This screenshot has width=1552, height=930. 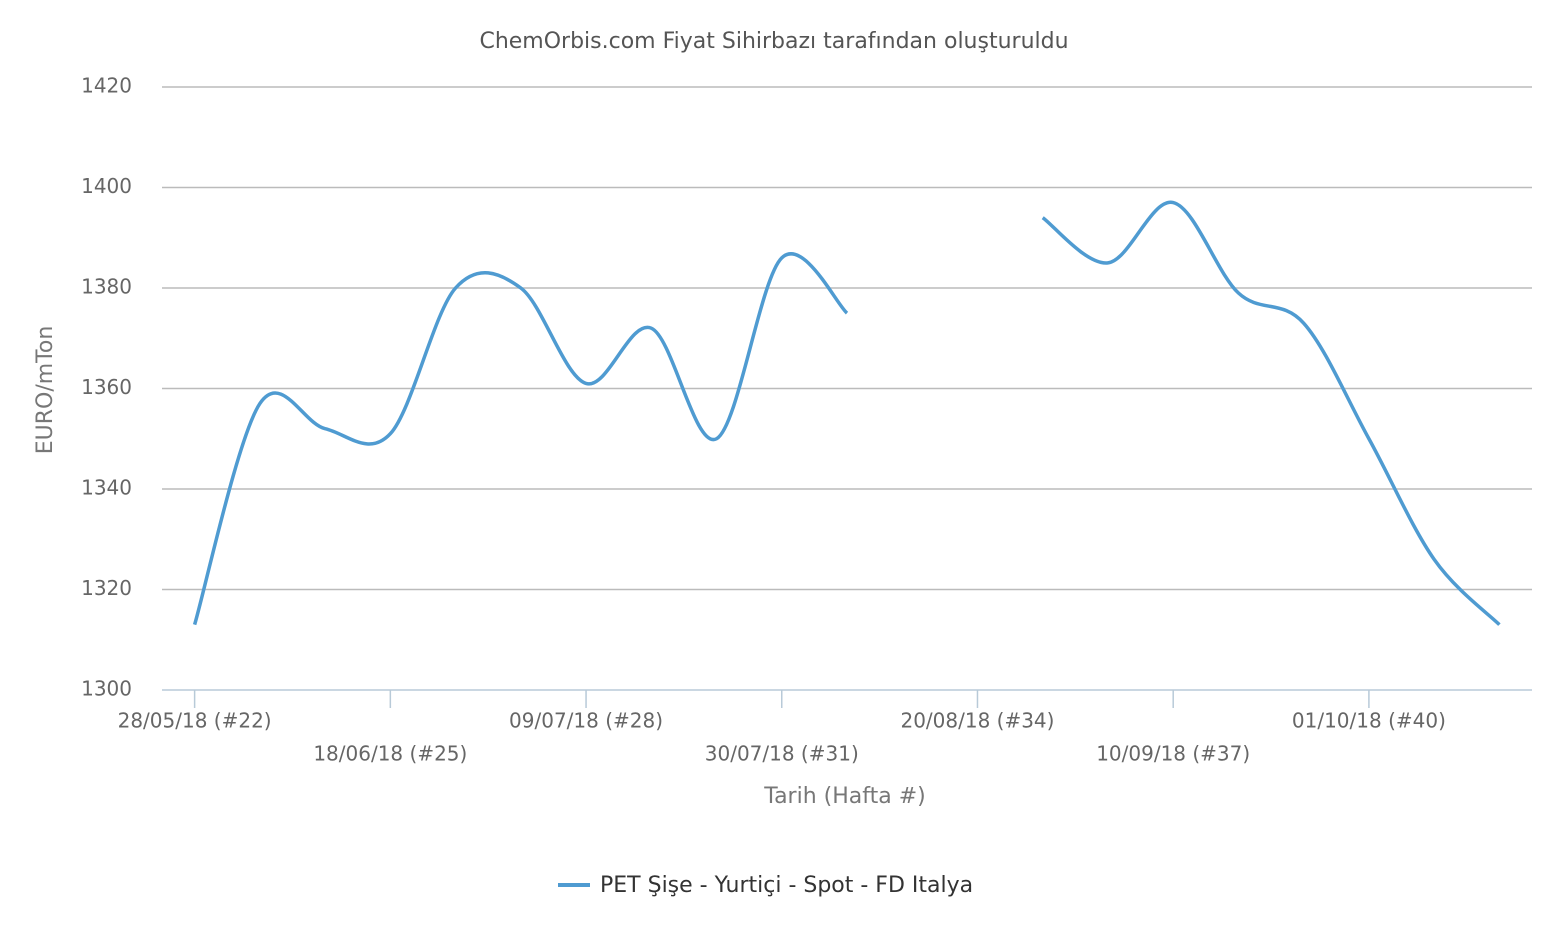 I want to click on y-tick-label: 1300, so click(x=106, y=689).